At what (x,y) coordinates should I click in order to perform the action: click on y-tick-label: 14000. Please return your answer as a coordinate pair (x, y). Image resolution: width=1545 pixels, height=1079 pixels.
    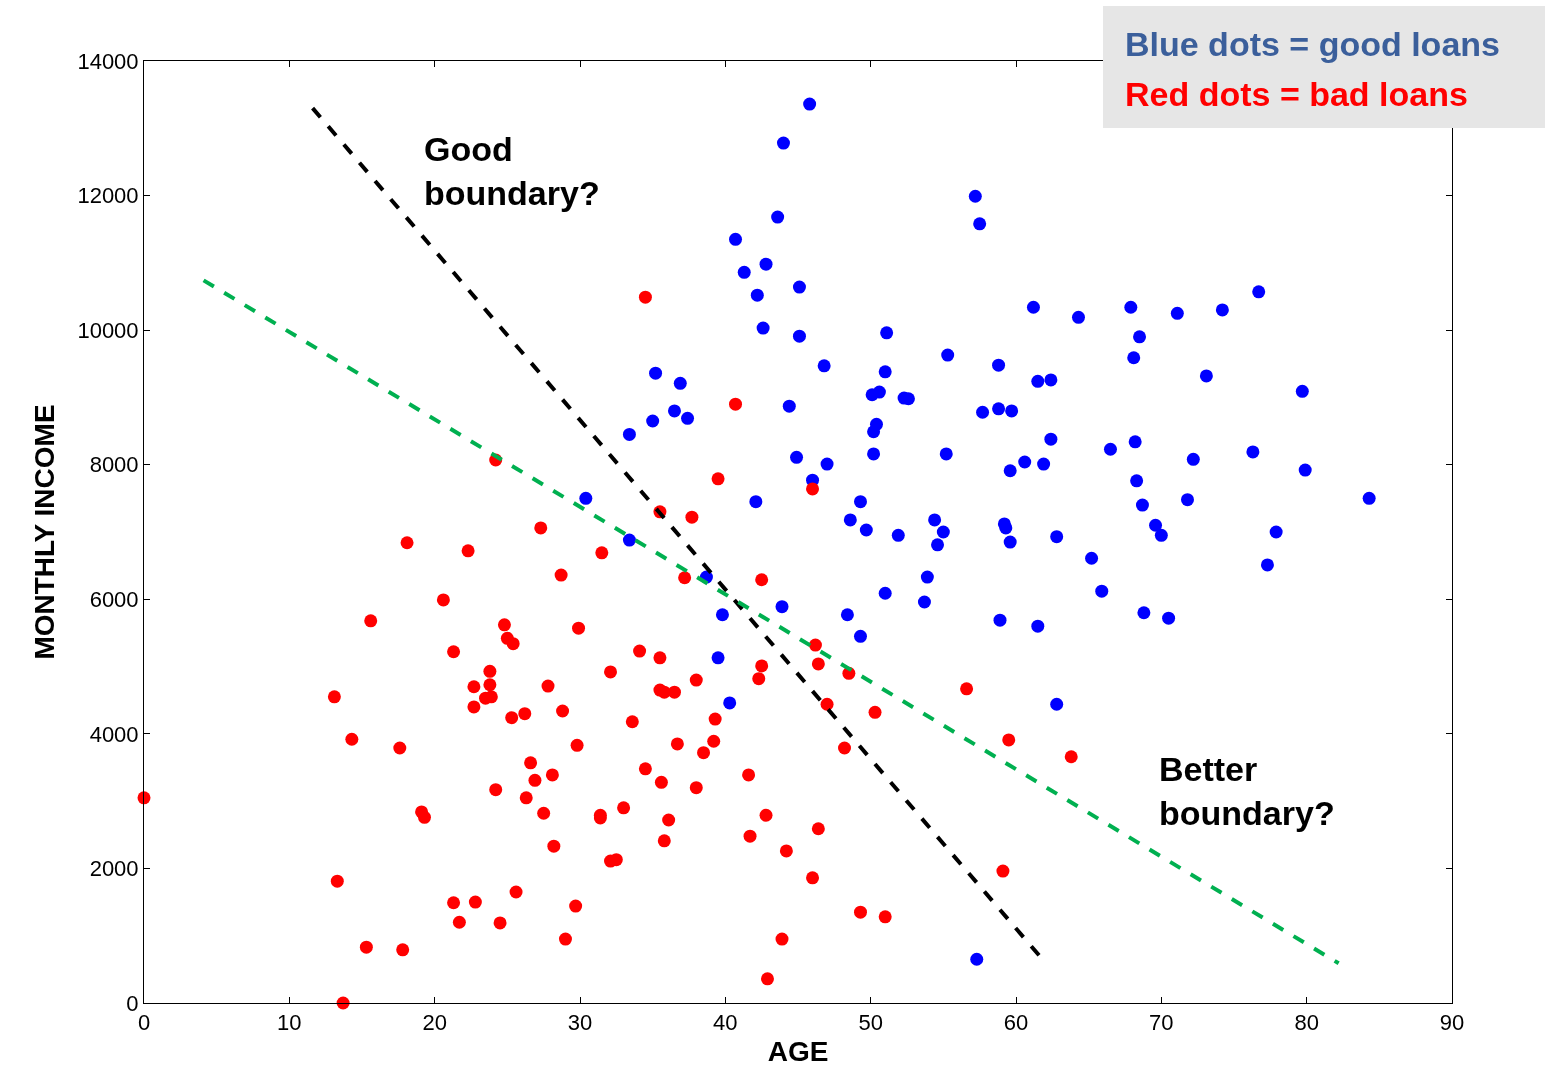
    Looking at the image, I should click on (108, 61).